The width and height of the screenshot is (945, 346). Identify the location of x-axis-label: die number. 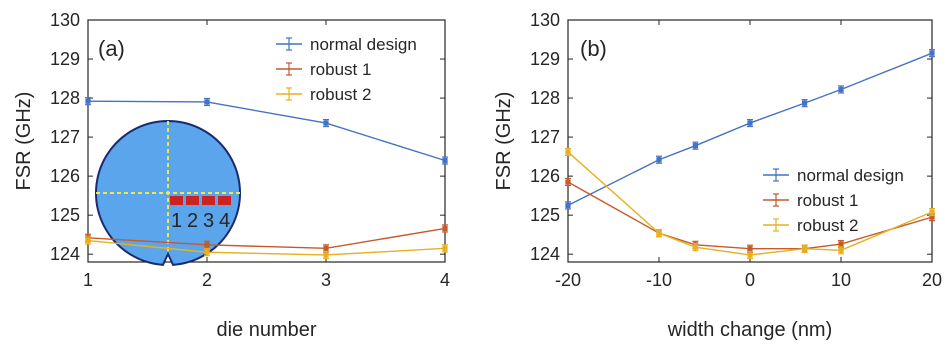
(266, 330).